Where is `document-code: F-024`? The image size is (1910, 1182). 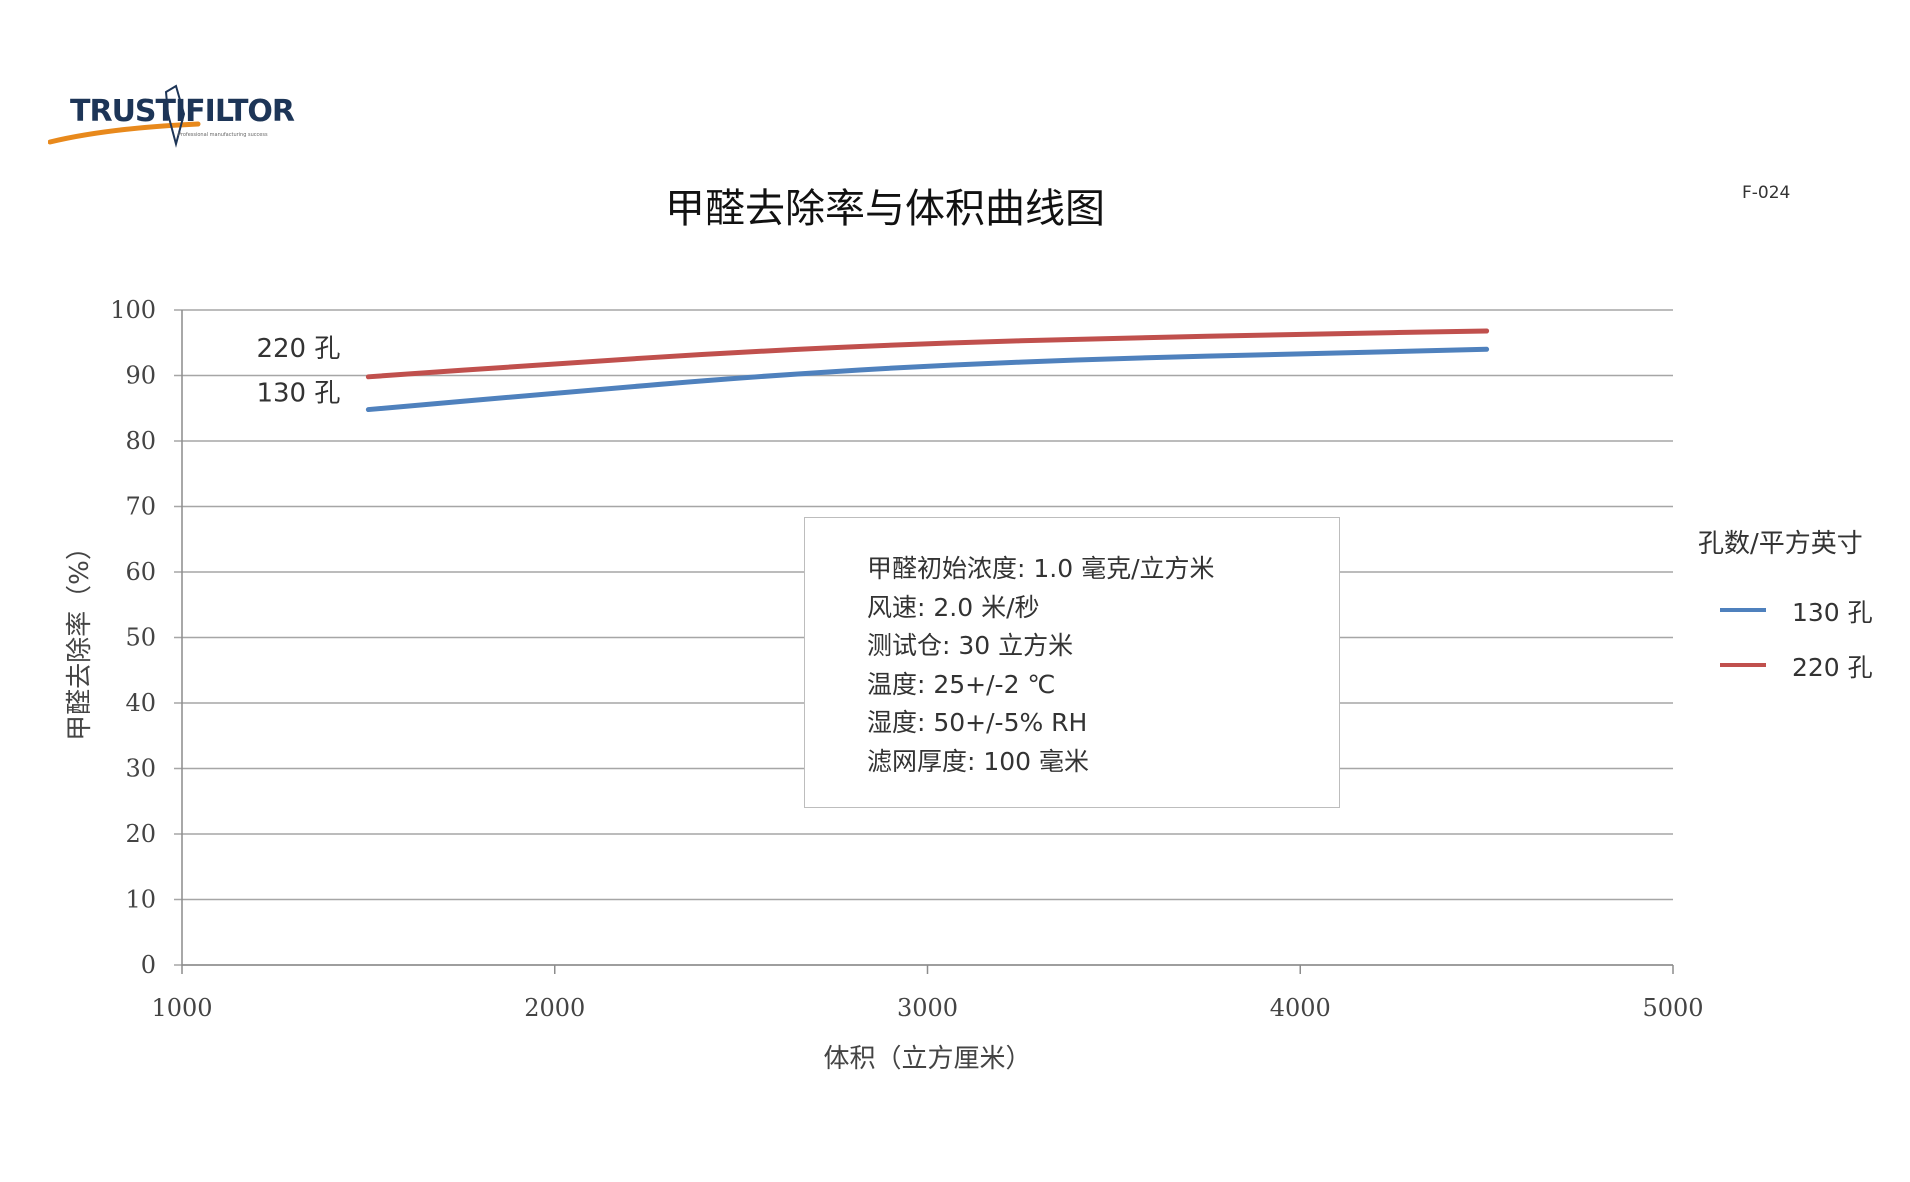
document-code: F-024 is located at coordinates (1766, 193).